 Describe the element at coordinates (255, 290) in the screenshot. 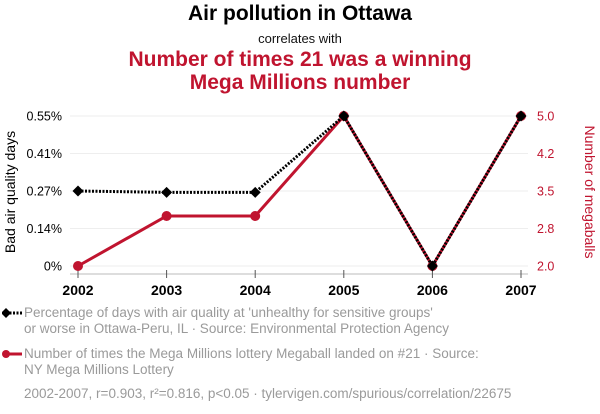

I see `x-tick-label: 2004` at that location.